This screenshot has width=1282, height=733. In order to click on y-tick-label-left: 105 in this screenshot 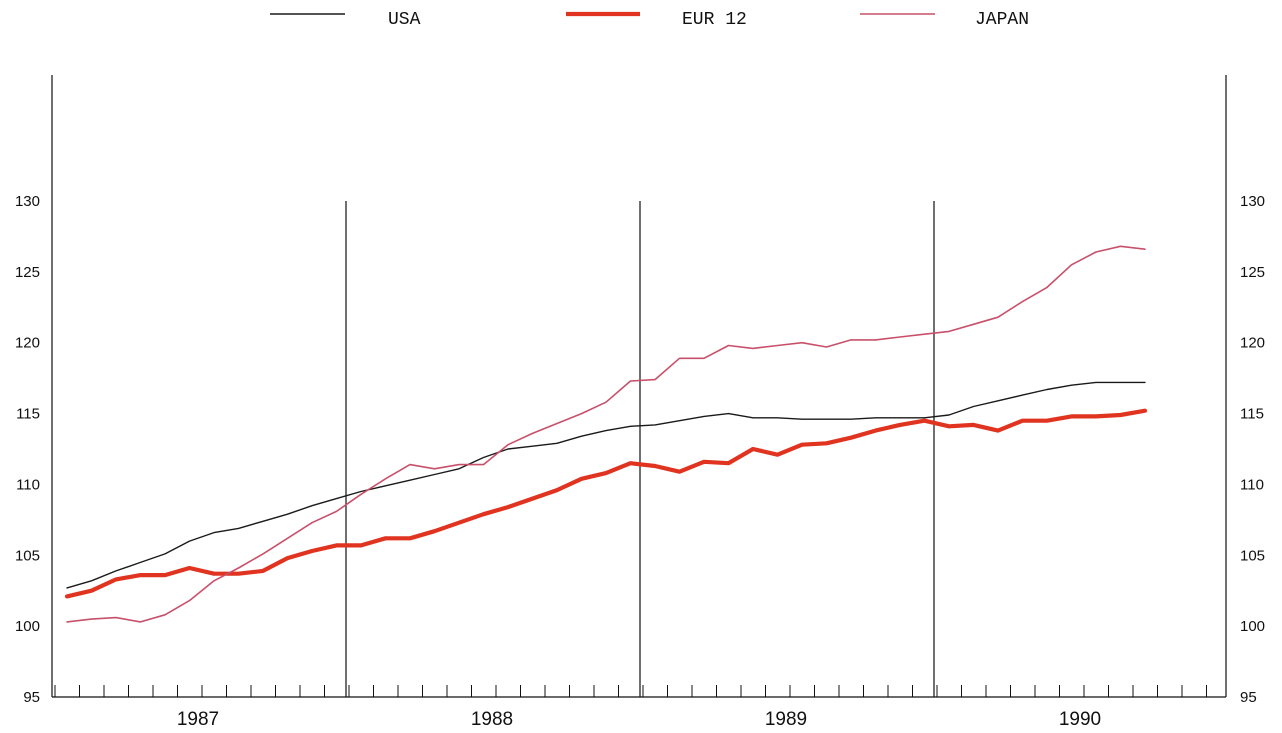, I will do `click(27, 555)`.